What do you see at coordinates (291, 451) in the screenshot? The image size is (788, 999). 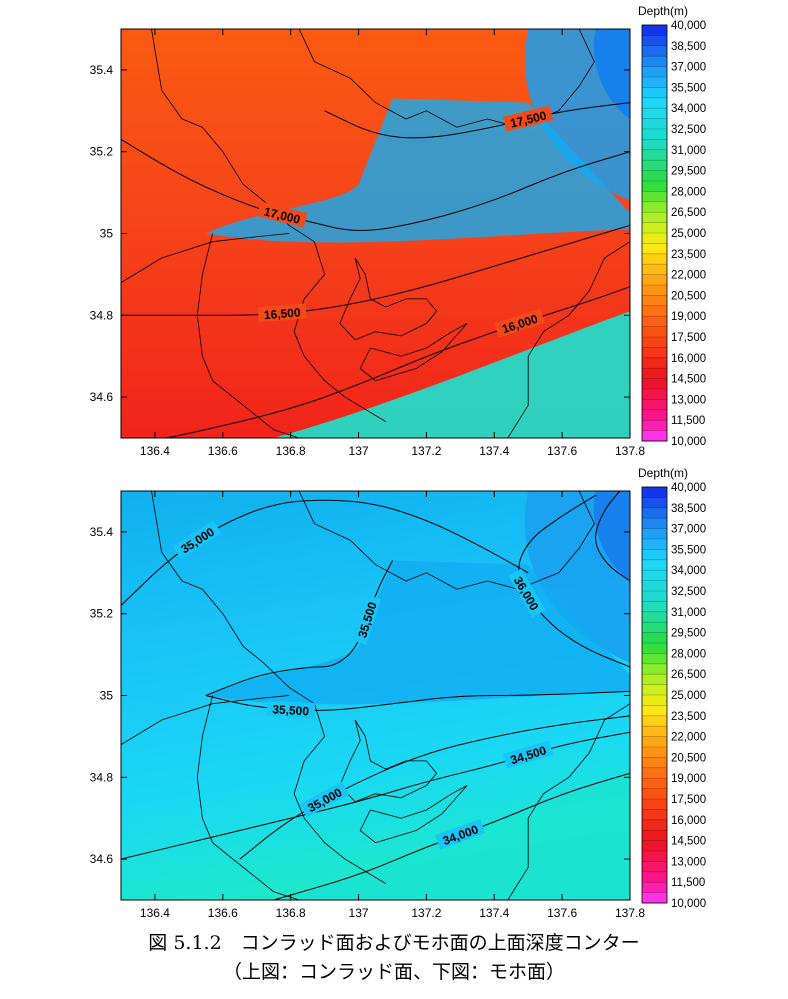 I see `x-tick-label: 136.8` at bounding box center [291, 451].